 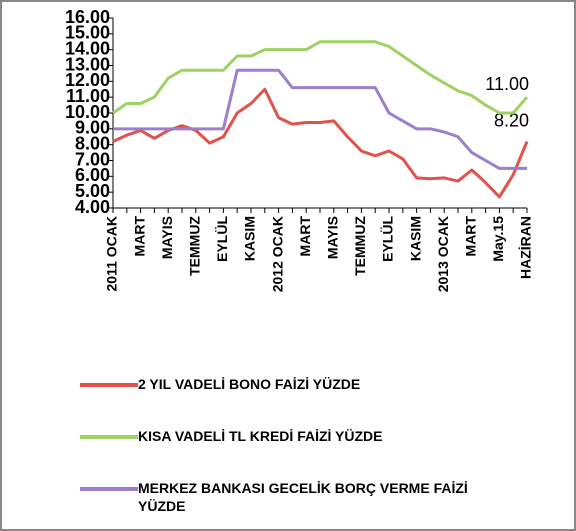 I want to click on y-tick-label: 10.00, so click(x=87, y=112).